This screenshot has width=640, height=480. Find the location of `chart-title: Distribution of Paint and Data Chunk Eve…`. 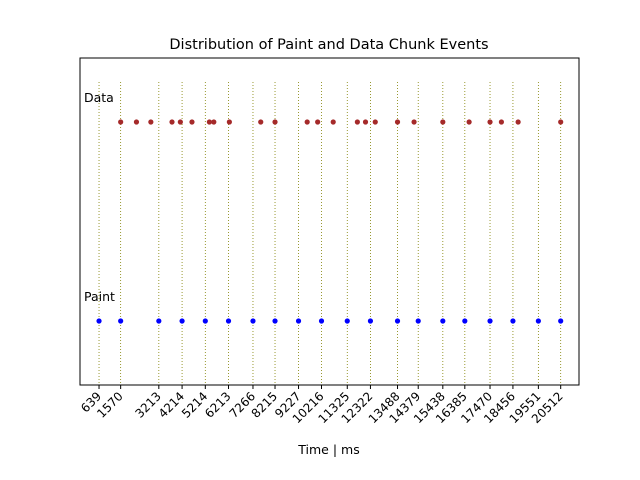

chart-title: Distribution of Paint and Data Chunk Eve… is located at coordinates (328, 45).